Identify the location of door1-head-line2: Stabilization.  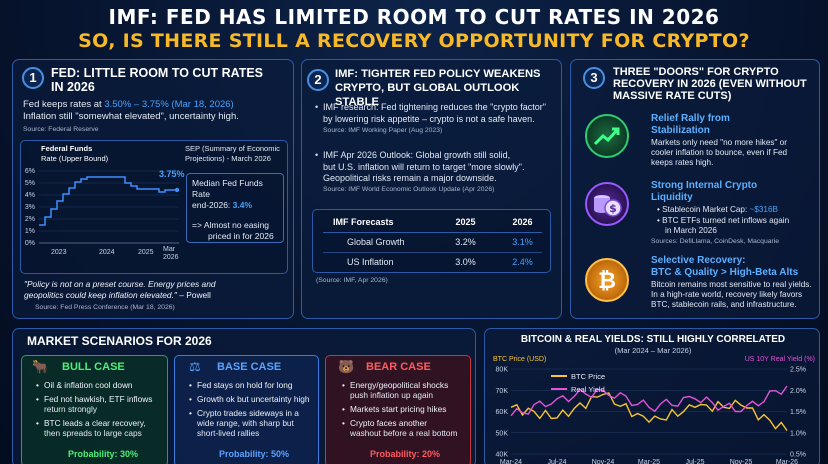
(680, 130).